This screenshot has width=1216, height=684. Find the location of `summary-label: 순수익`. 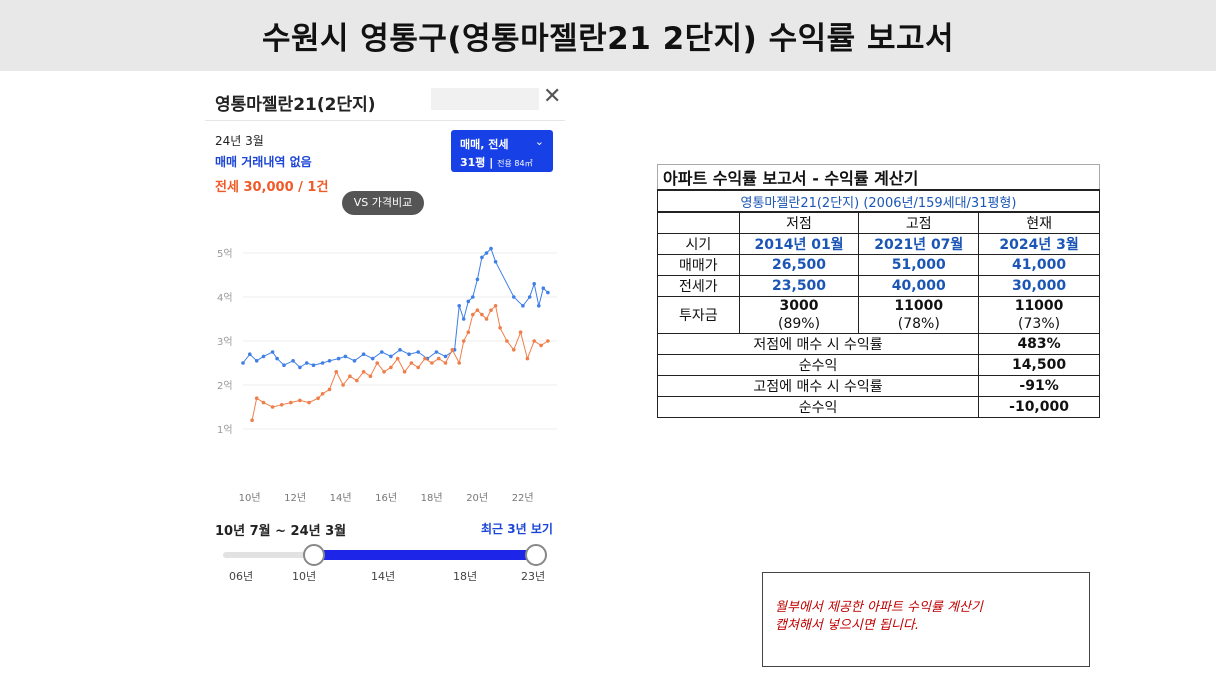

summary-label: 순수익 is located at coordinates (818, 407).